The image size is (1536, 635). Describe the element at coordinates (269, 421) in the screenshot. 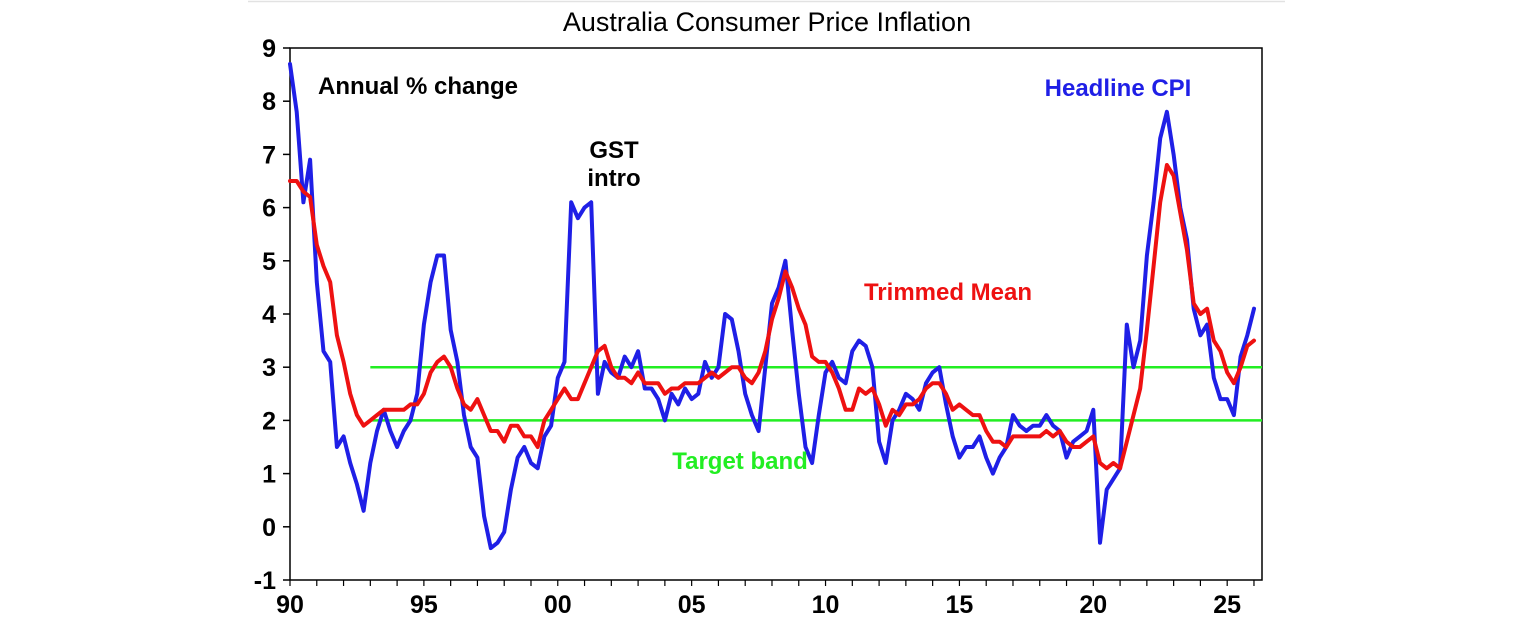

I see `y-tick-label: 2` at that location.